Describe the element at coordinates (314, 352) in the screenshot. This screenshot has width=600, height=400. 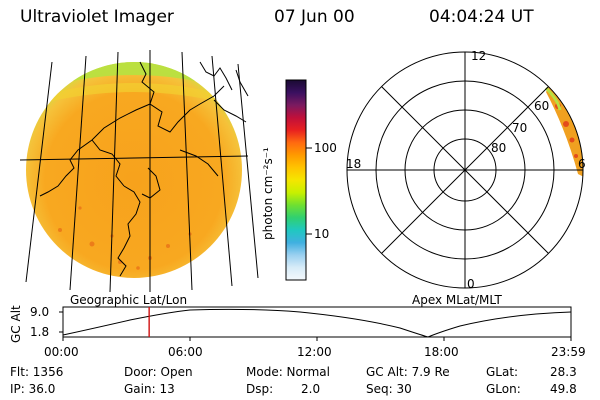
I see `timeline-xtick-1200: 12:00` at that location.